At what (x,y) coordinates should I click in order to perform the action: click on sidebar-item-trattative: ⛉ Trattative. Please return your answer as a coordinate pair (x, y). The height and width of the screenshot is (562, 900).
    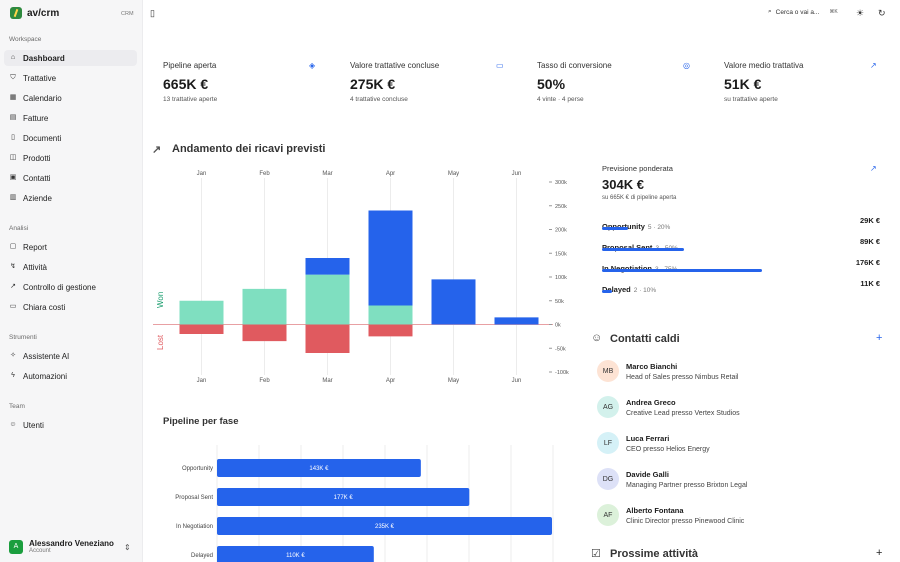
    Looking at the image, I should click on (70, 78).